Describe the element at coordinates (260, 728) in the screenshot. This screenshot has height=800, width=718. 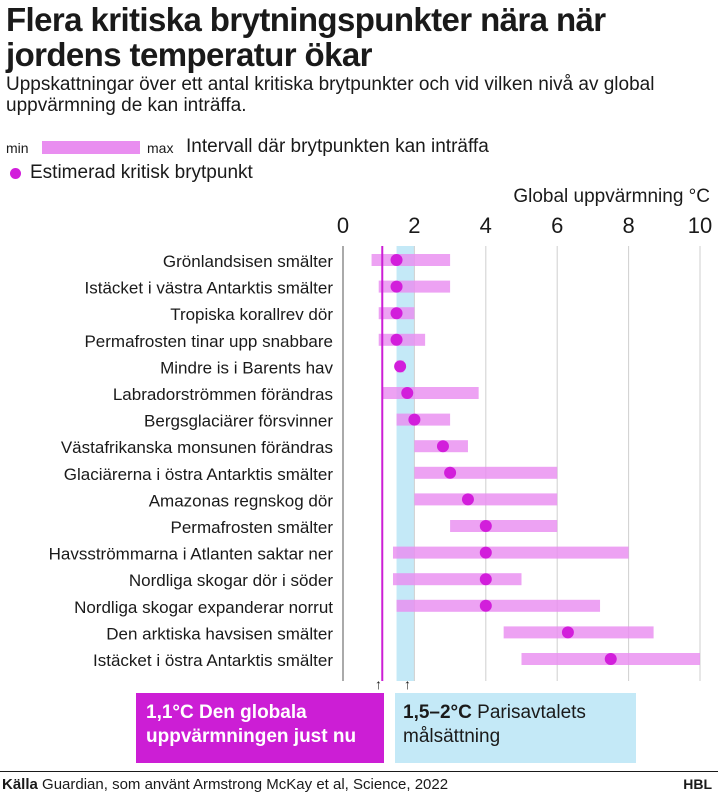
I see `current-warming-box: 1,1°C Den globala uppvärmningen just nu` at that location.